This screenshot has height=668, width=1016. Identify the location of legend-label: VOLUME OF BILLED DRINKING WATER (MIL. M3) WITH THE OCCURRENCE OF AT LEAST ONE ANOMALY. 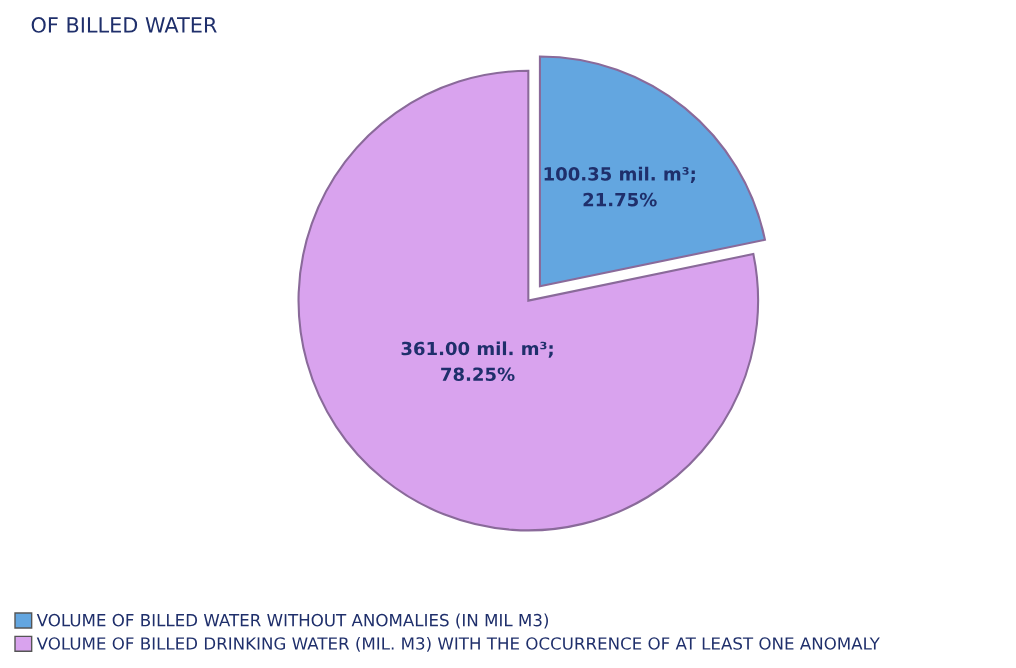
(458, 644).